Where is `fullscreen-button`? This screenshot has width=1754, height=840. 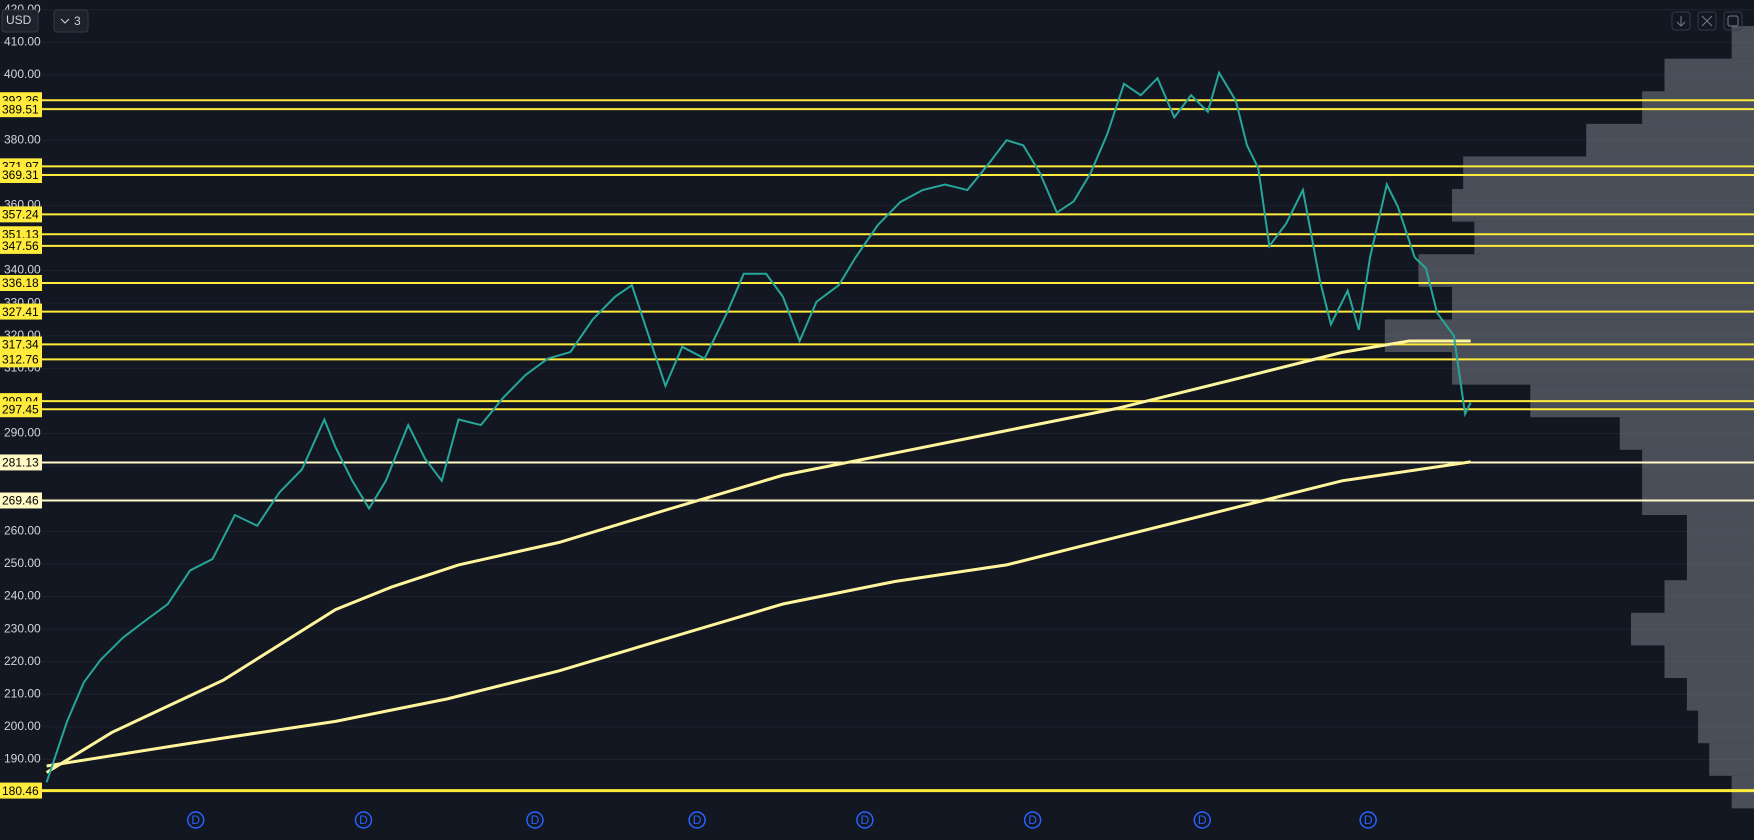
fullscreen-button is located at coordinates (1707, 21).